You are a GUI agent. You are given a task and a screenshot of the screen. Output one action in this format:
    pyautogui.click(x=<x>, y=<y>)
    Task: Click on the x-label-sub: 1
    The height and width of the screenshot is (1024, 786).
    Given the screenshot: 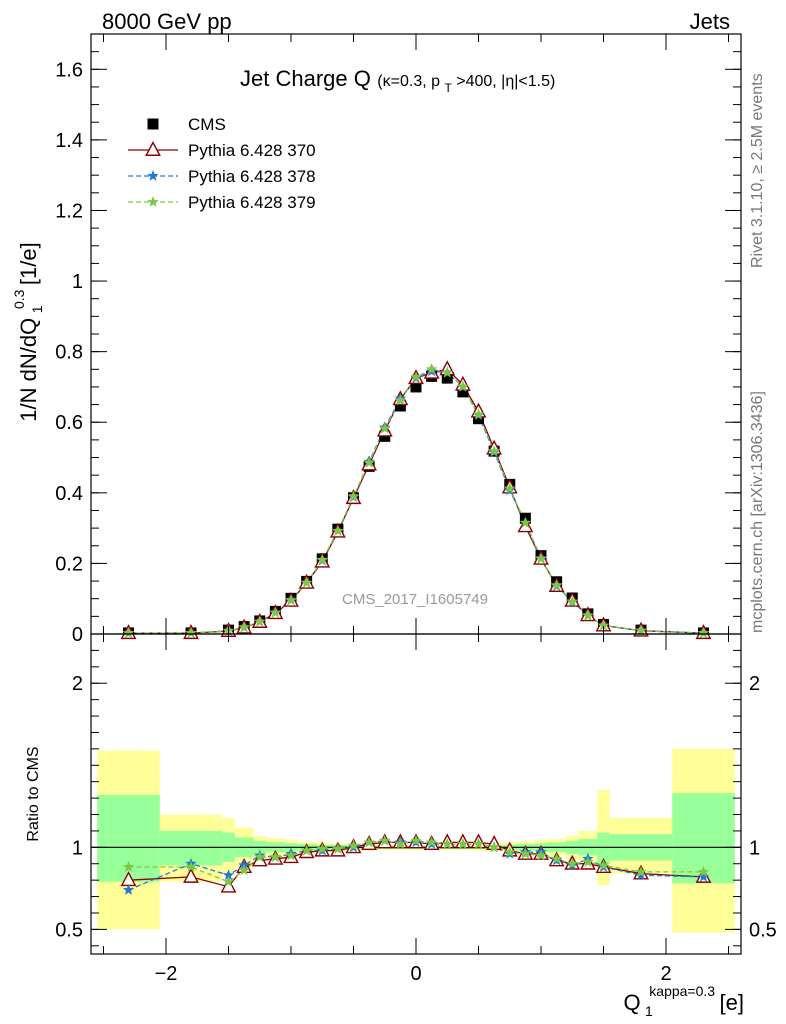 What is the action you would take?
    pyautogui.click(x=649, y=1011)
    